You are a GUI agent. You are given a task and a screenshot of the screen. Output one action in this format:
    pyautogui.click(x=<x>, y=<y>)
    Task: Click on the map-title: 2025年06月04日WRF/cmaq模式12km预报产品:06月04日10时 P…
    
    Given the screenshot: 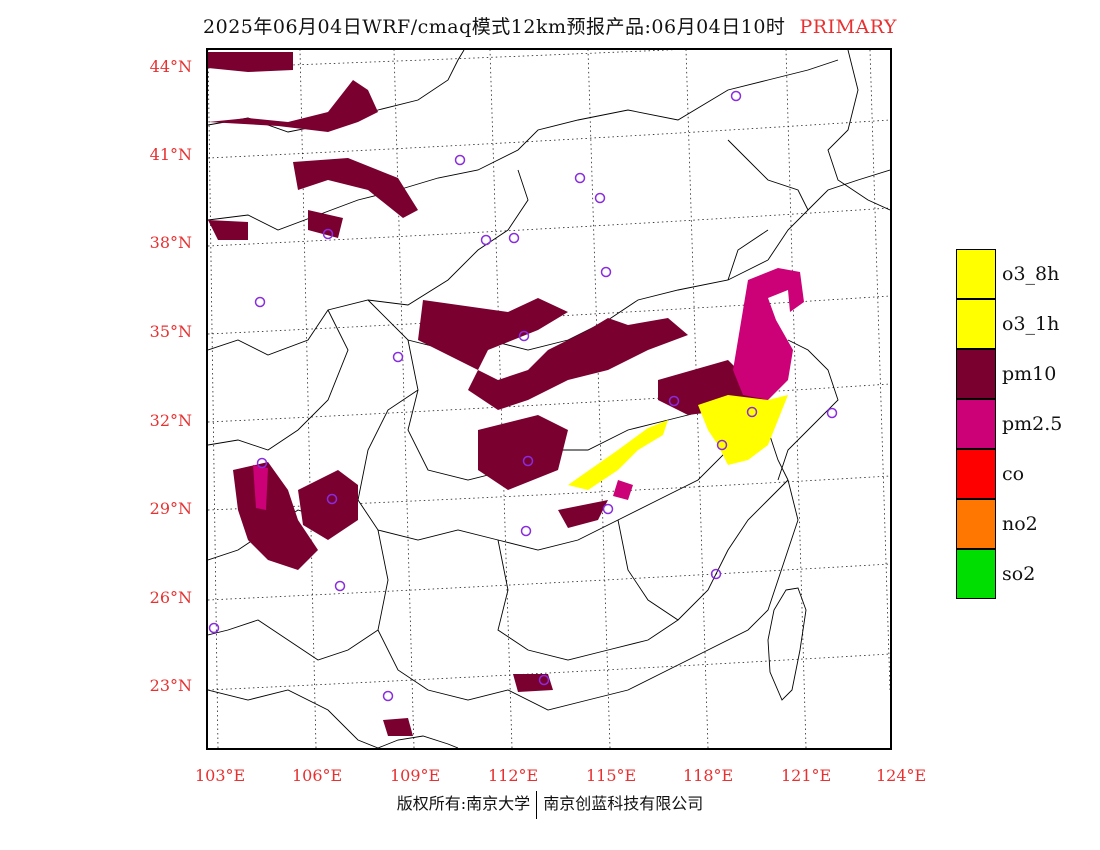 What is the action you would take?
    pyautogui.click(x=550, y=25)
    